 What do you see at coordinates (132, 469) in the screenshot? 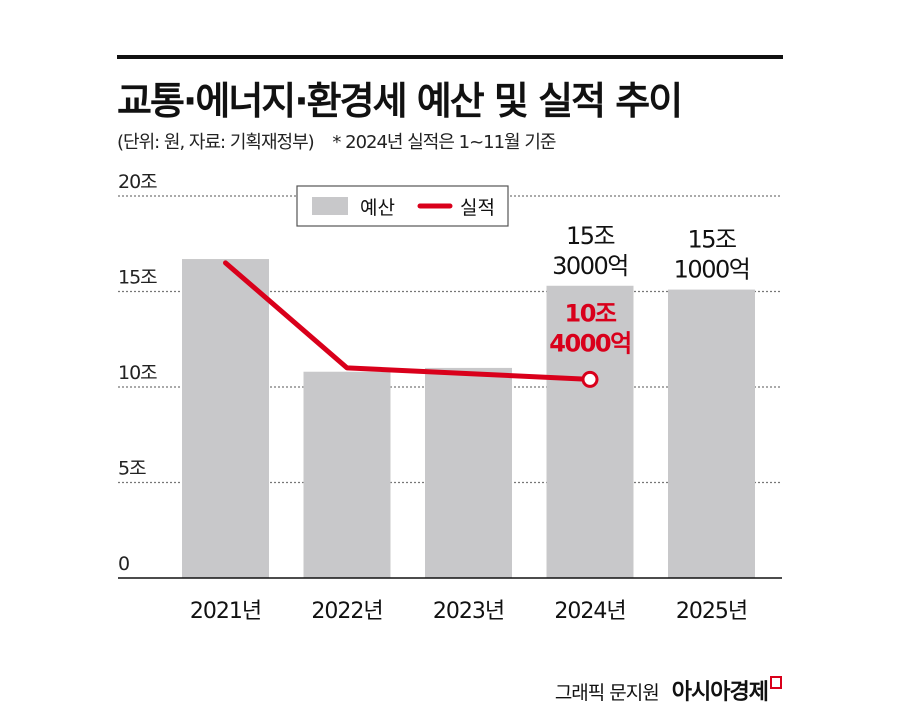
I see `y-tick-label: 5조` at bounding box center [132, 469].